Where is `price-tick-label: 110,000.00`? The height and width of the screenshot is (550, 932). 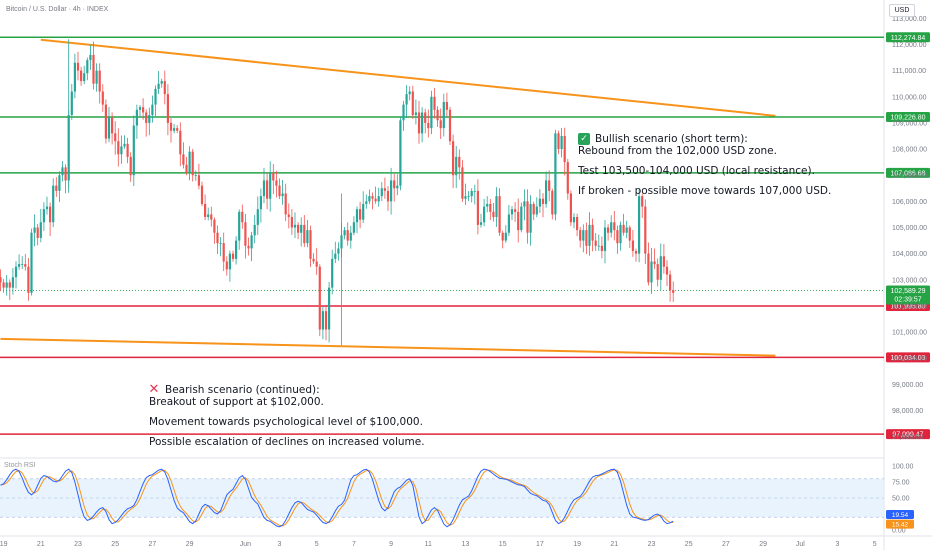
price-tick-label: 110,000.00 is located at coordinates (909, 97).